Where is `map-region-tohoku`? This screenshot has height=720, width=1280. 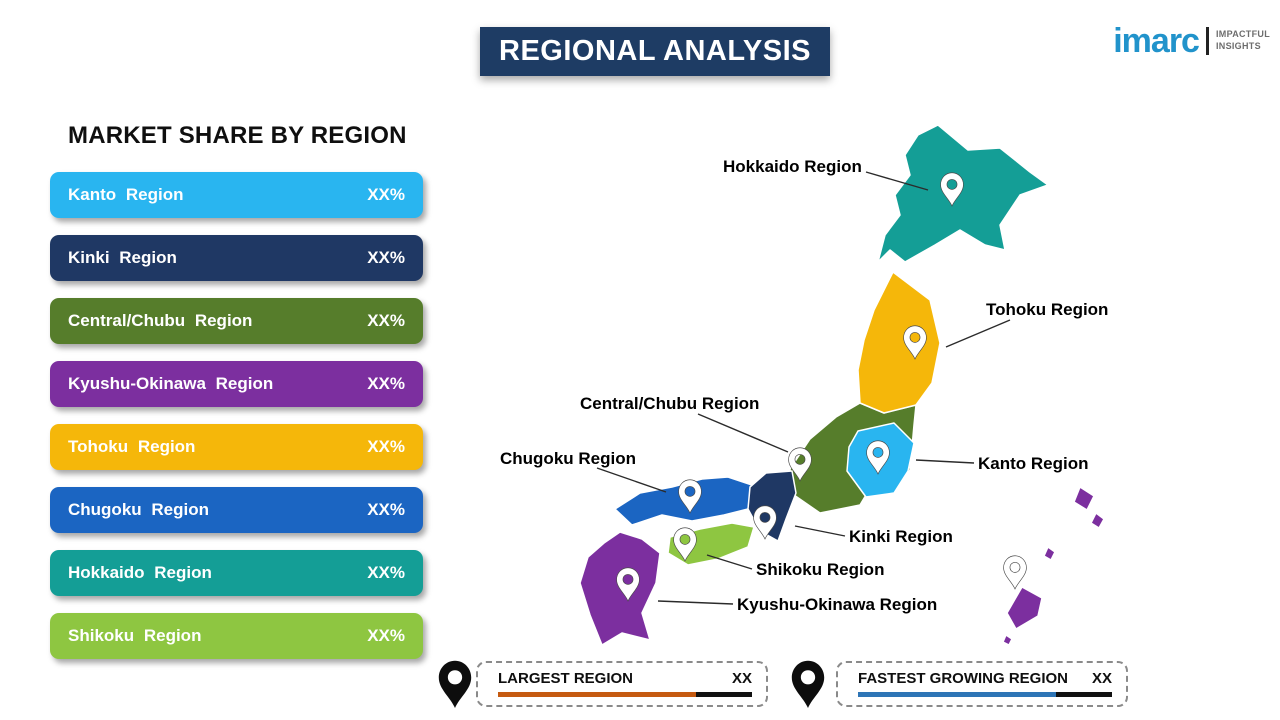 map-region-tohoku is located at coordinates (899, 342).